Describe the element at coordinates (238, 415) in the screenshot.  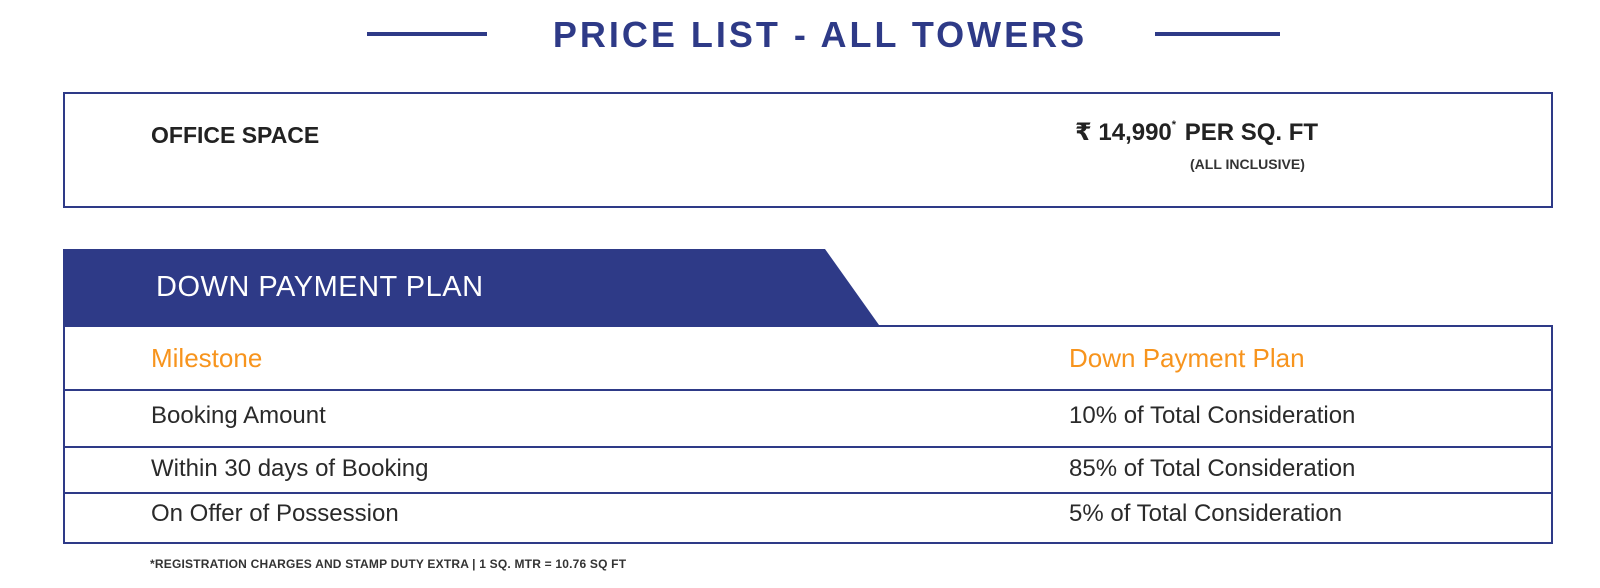
I see `milestone-cell: Booking Amount` at that location.